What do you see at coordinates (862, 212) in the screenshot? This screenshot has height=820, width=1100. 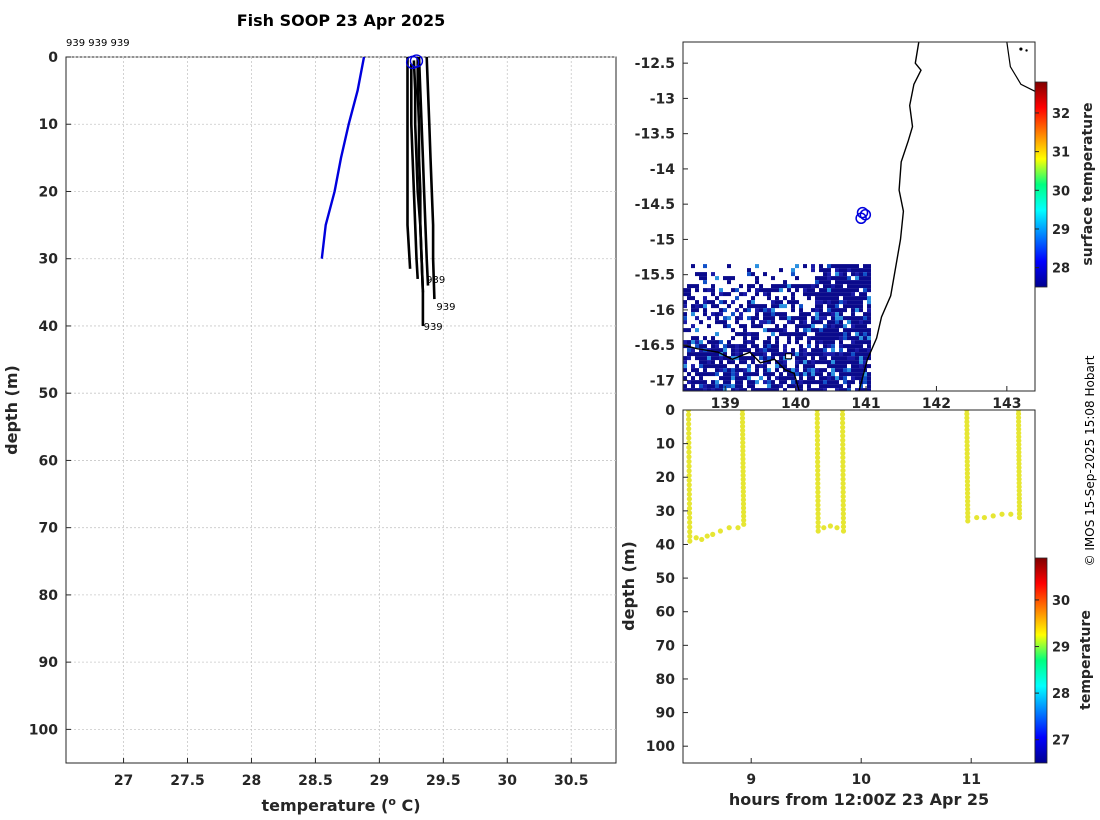 I see `map-ship-marker` at bounding box center [862, 212].